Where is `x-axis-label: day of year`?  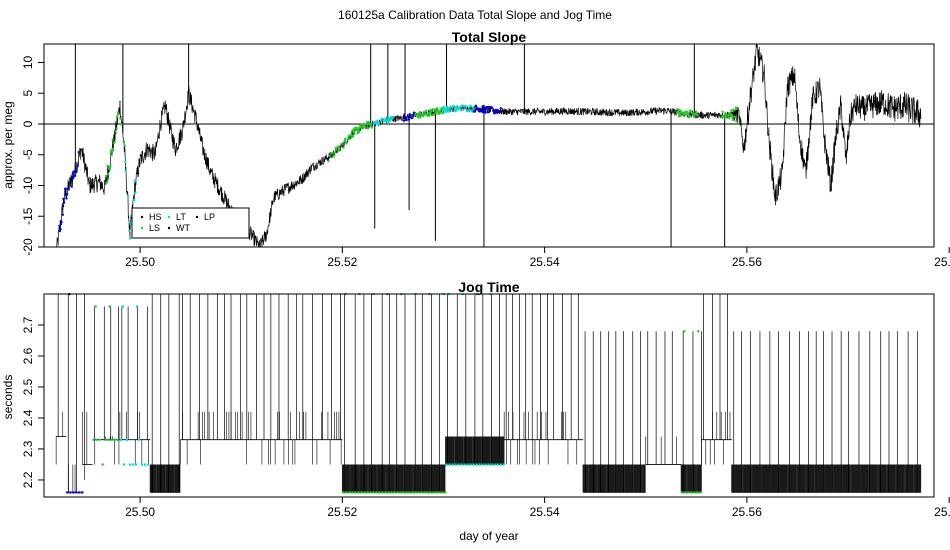 x-axis-label: day of year is located at coordinates (488, 536).